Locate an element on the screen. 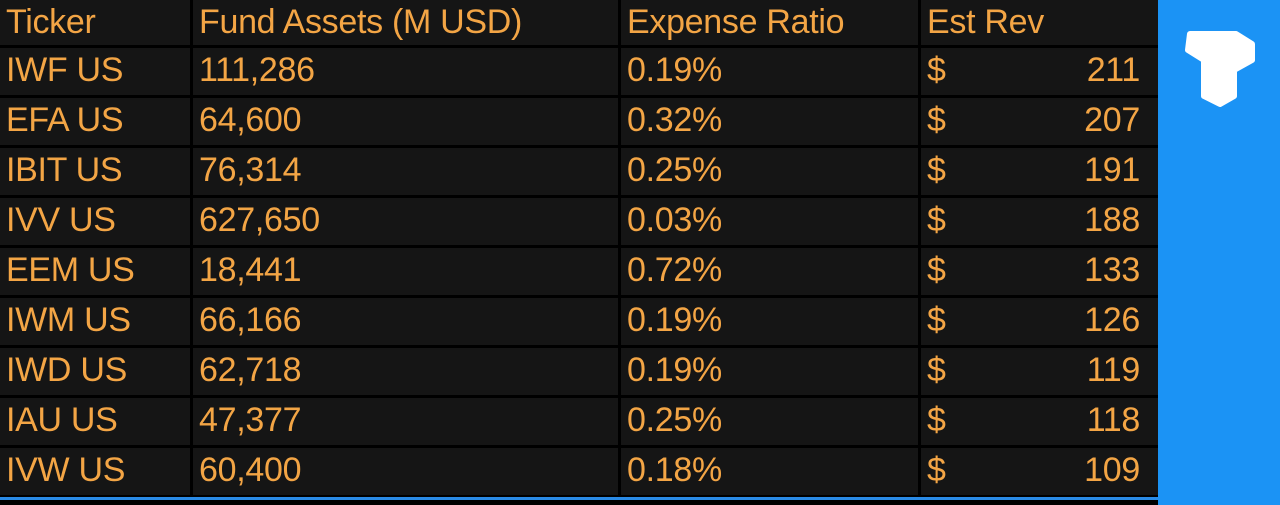  est-rev: 109 is located at coordinates (1071, 471).